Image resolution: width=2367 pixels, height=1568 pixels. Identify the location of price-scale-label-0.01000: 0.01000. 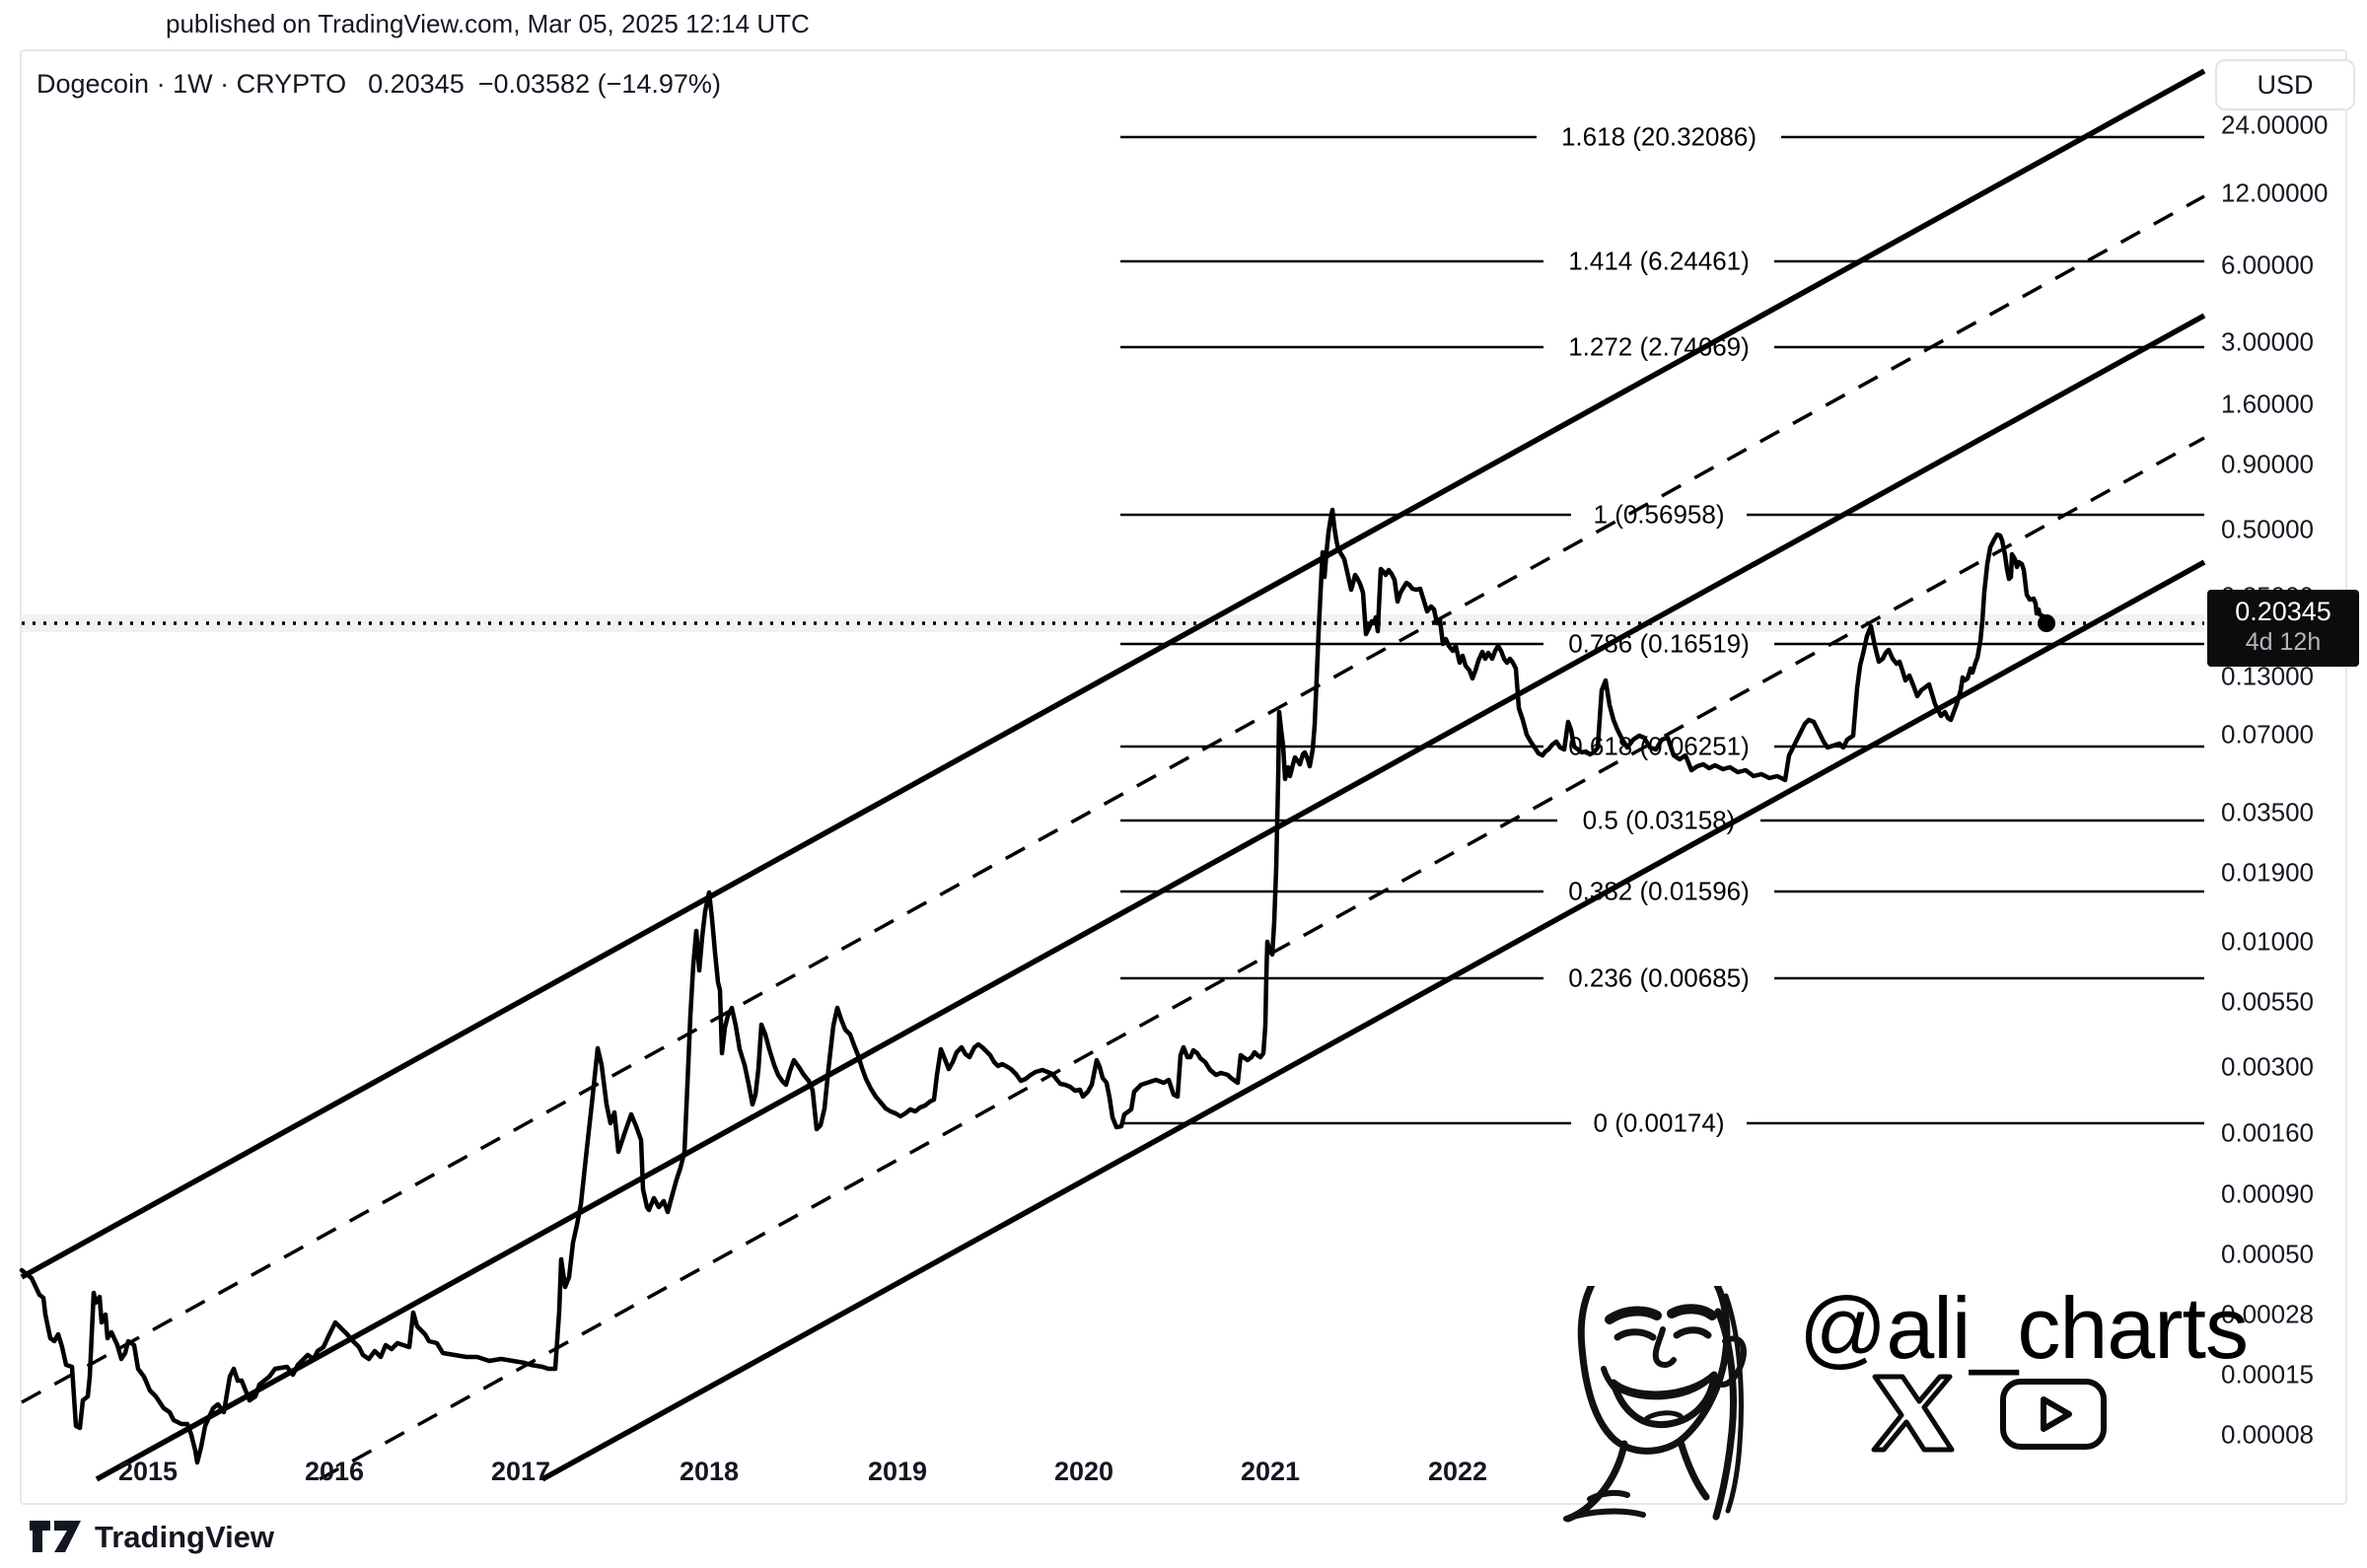
(2267, 941).